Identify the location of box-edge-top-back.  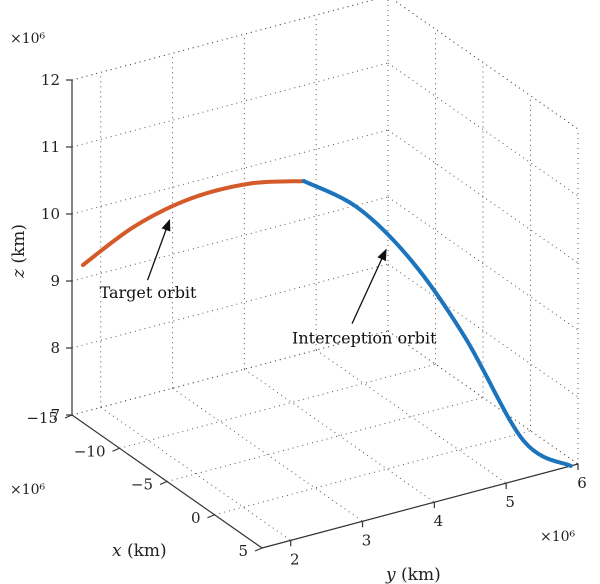
(223, 40).